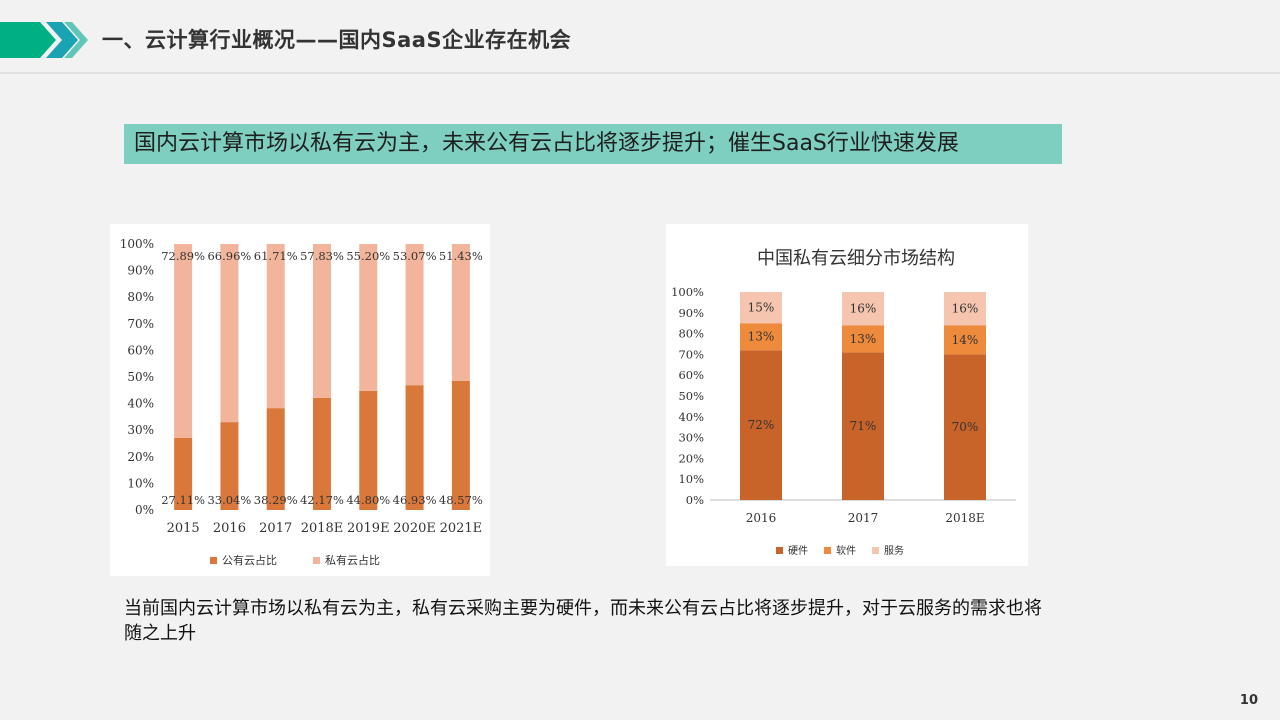 The height and width of the screenshot is (720, 1280). I want to click on data-label: 53.07%, so click(415, 256).